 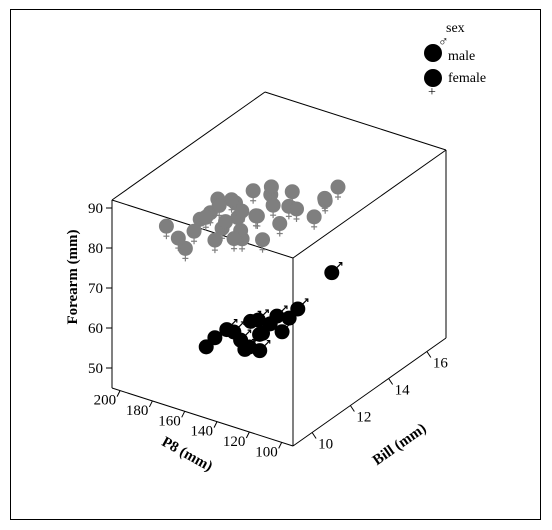 I want to click on legend-marker-male, so click(x=433, y=53).